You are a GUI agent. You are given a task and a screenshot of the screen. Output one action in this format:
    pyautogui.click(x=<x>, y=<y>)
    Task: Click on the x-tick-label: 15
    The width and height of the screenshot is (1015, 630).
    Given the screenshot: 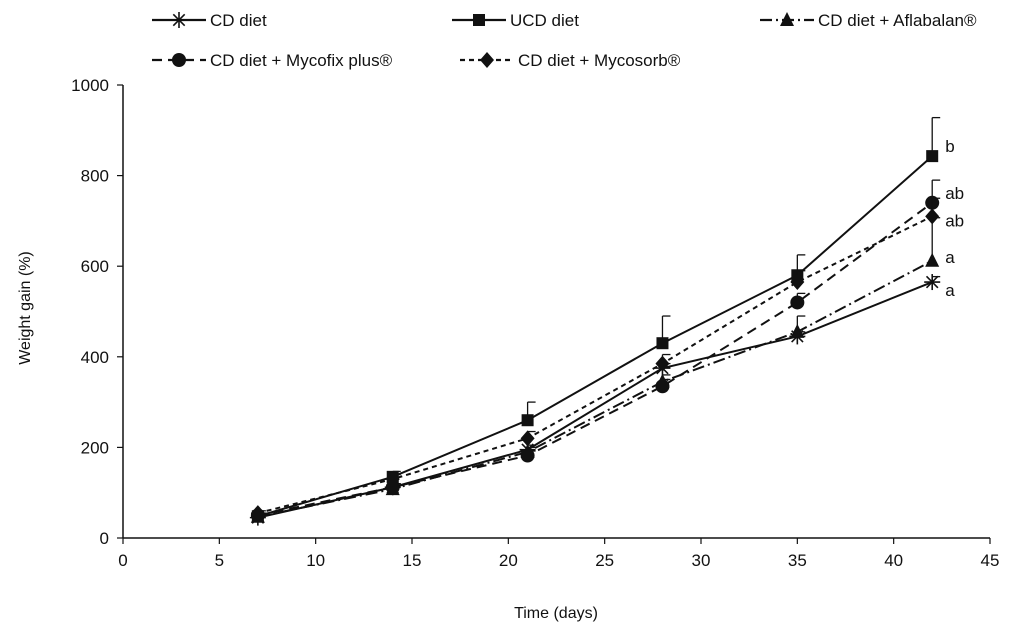 What is the action you would take?
    pyautogui.click(x=412, y=560)
    